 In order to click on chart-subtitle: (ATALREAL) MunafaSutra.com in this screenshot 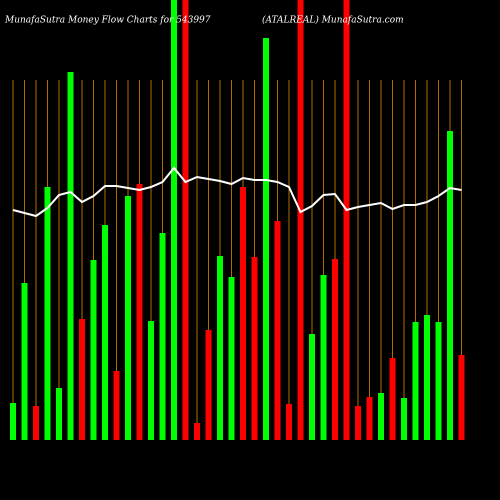, I will do `click(333, 20)`.